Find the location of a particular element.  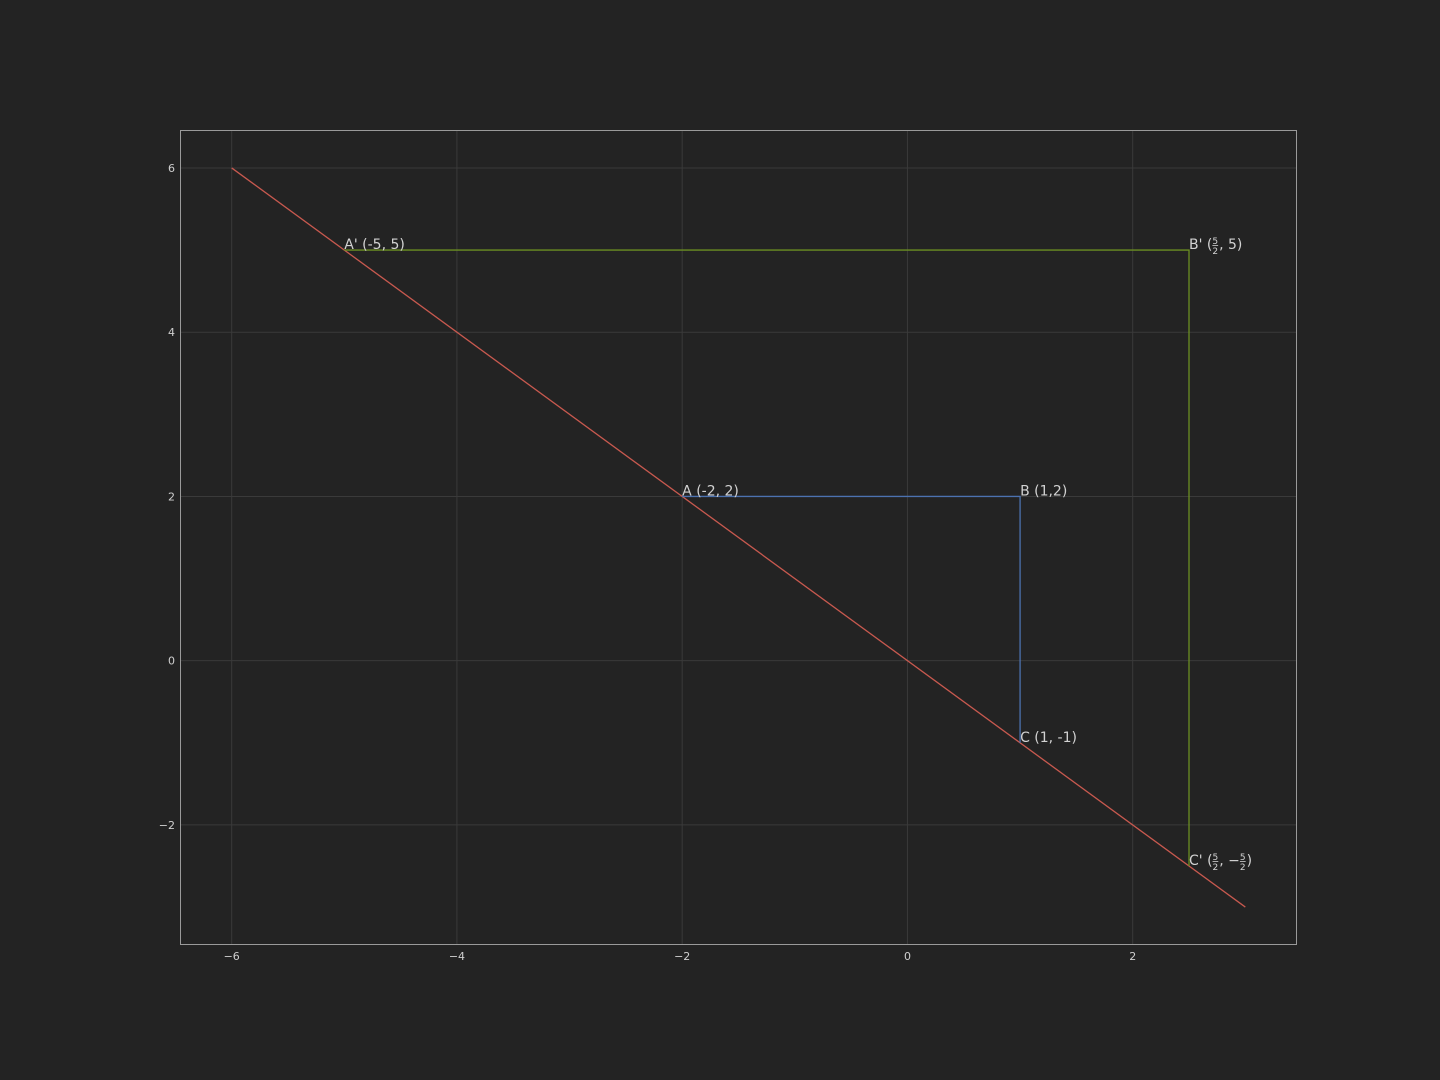

x-tick-label-3: 0 is located at coordinates (907, 956).